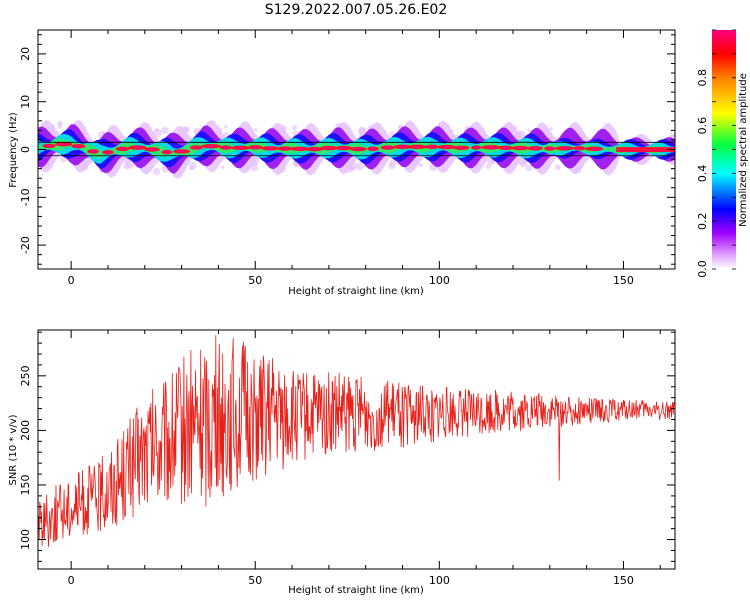 This screenshot has height=600, width=750. Describe the element at coordinates (25, 149) in the screenshot. I see `spectrogram-y-tick-label: 0` at that location.